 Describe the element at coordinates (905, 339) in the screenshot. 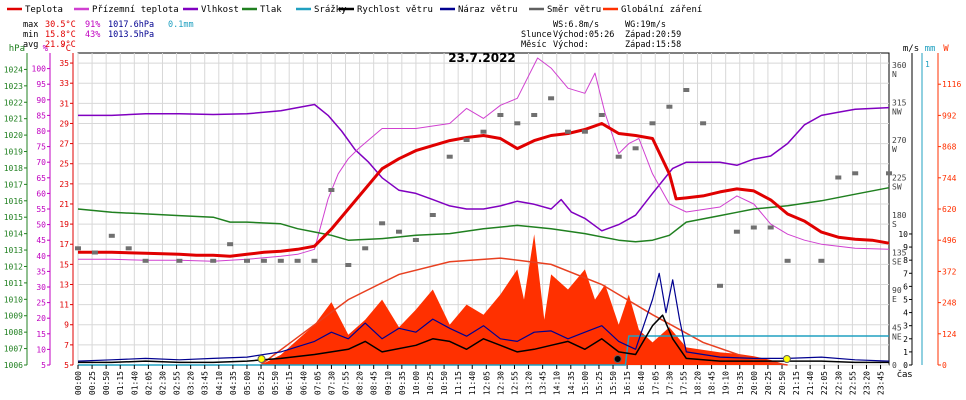

I see `wind-axis-tick-label: 2` at that location.